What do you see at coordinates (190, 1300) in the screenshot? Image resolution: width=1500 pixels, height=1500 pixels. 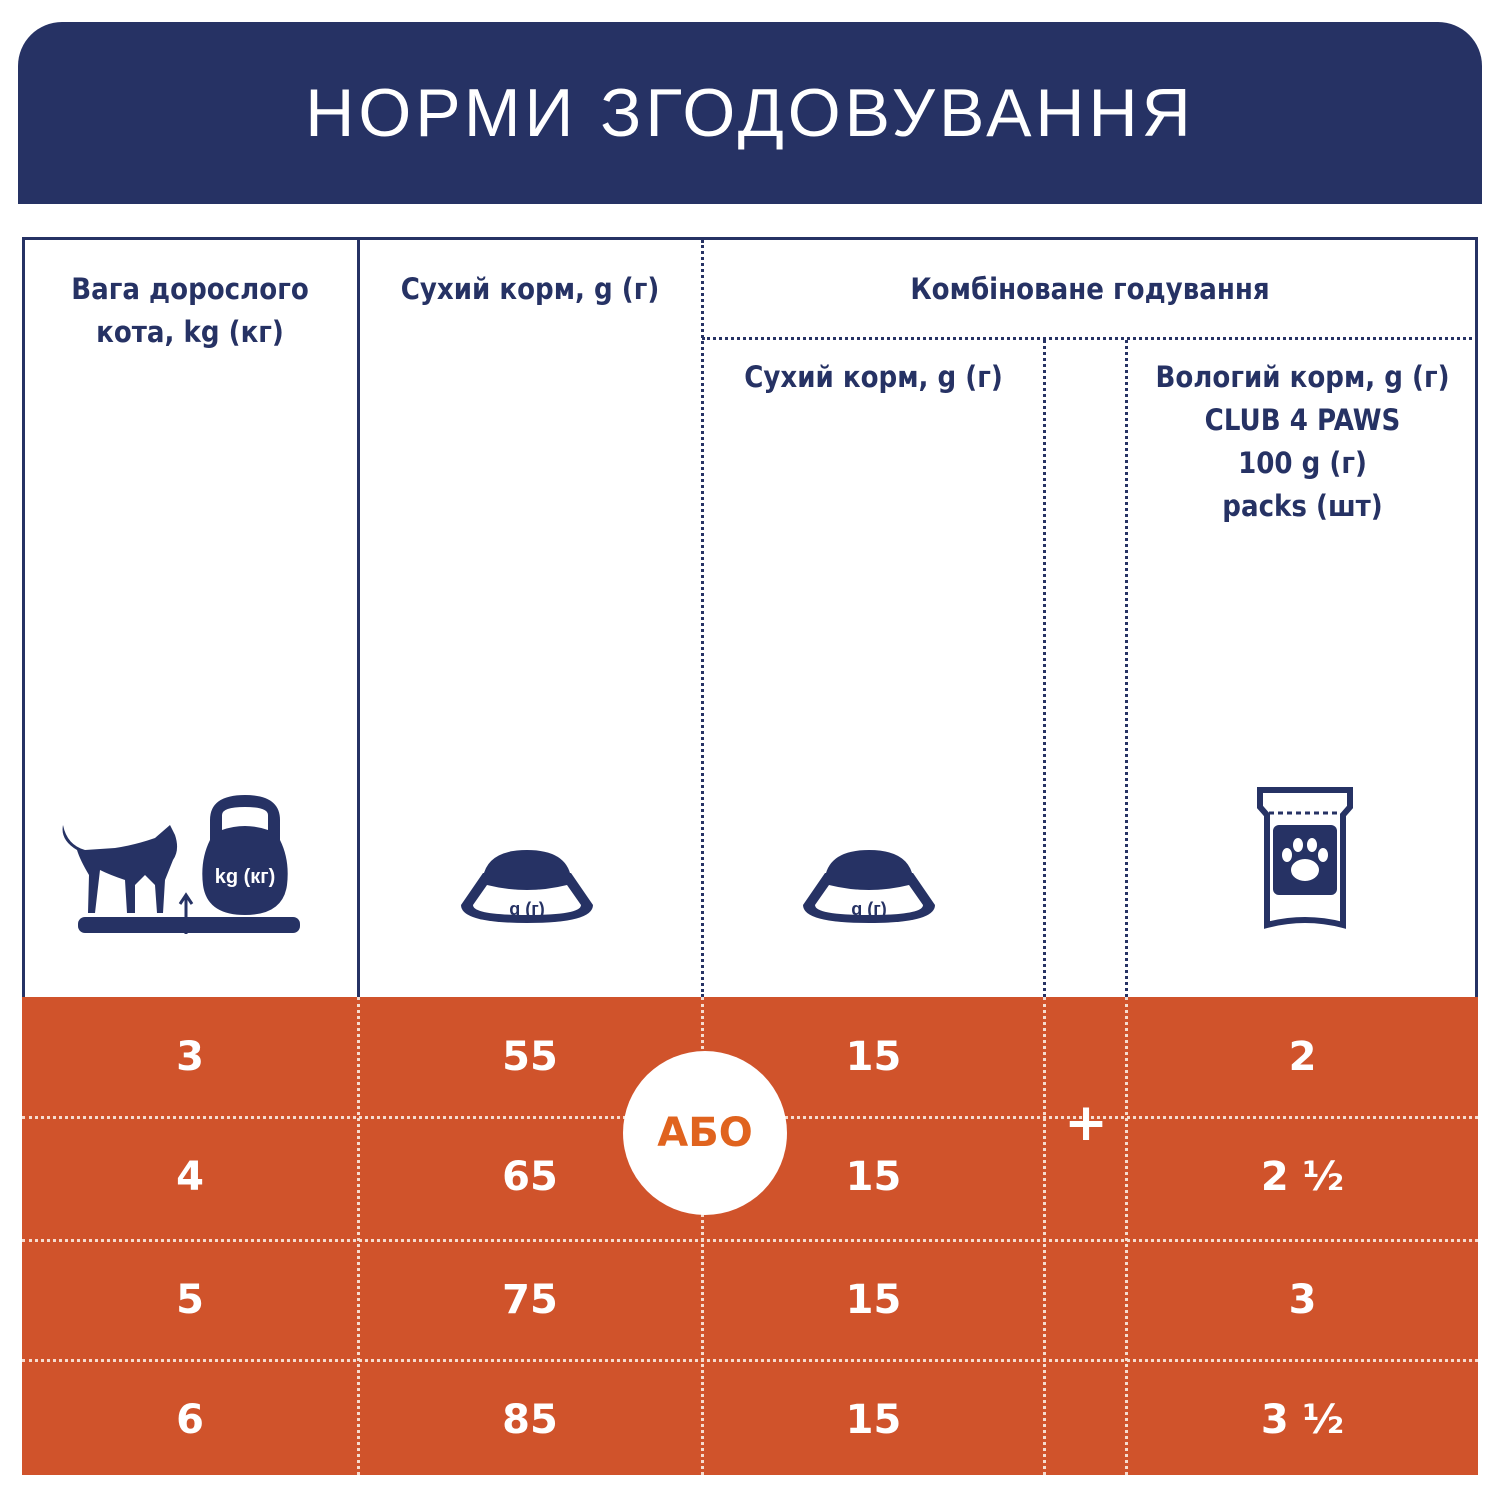 I see `cell-weight: 5` at bounding box center [190, 1300].